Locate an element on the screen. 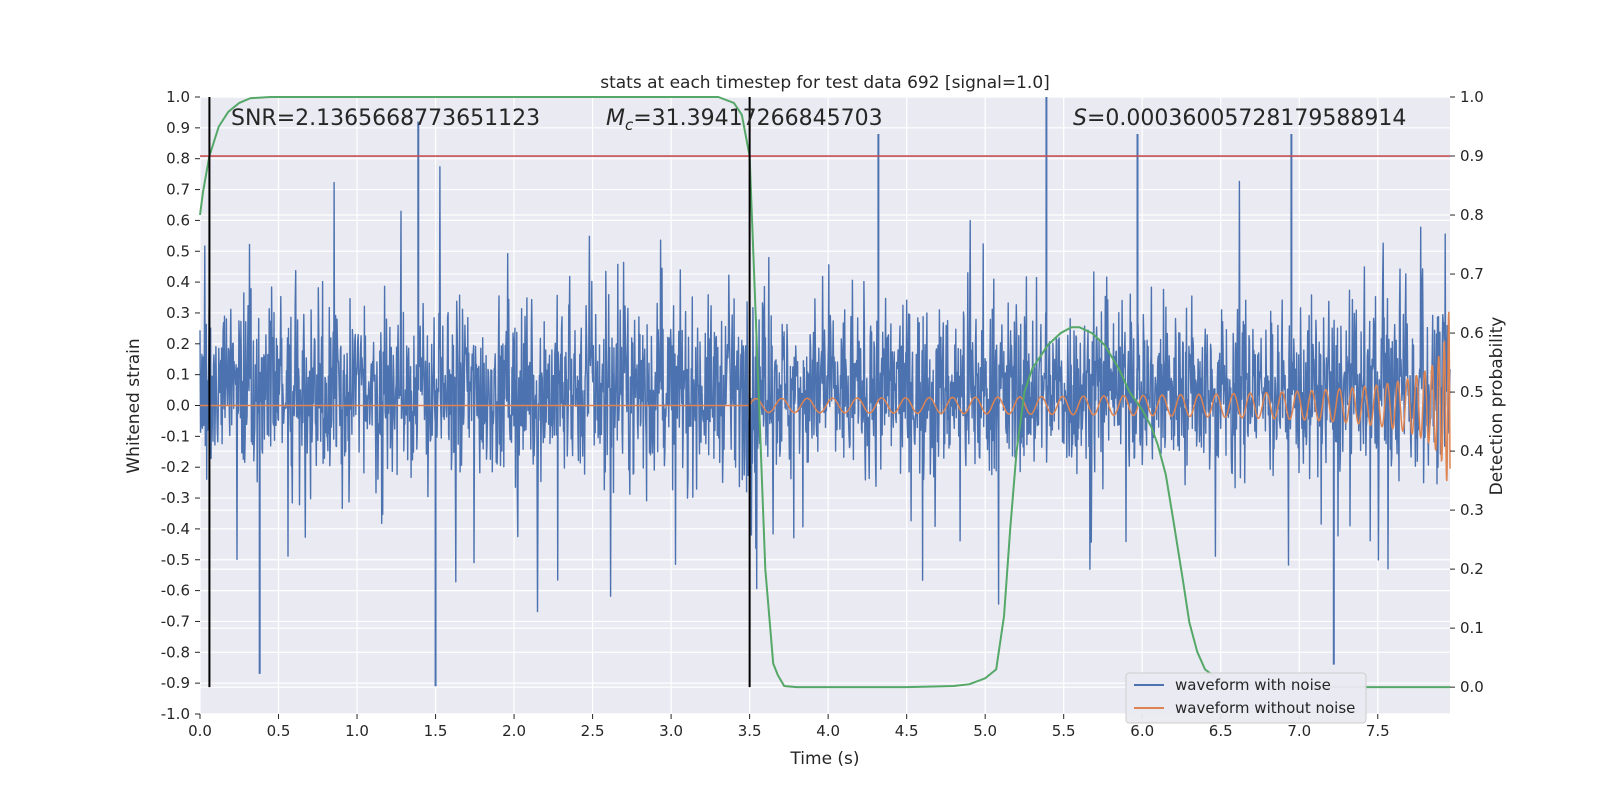  y-tick-label-right: 0.4 is located at coordinates (1472, 451).